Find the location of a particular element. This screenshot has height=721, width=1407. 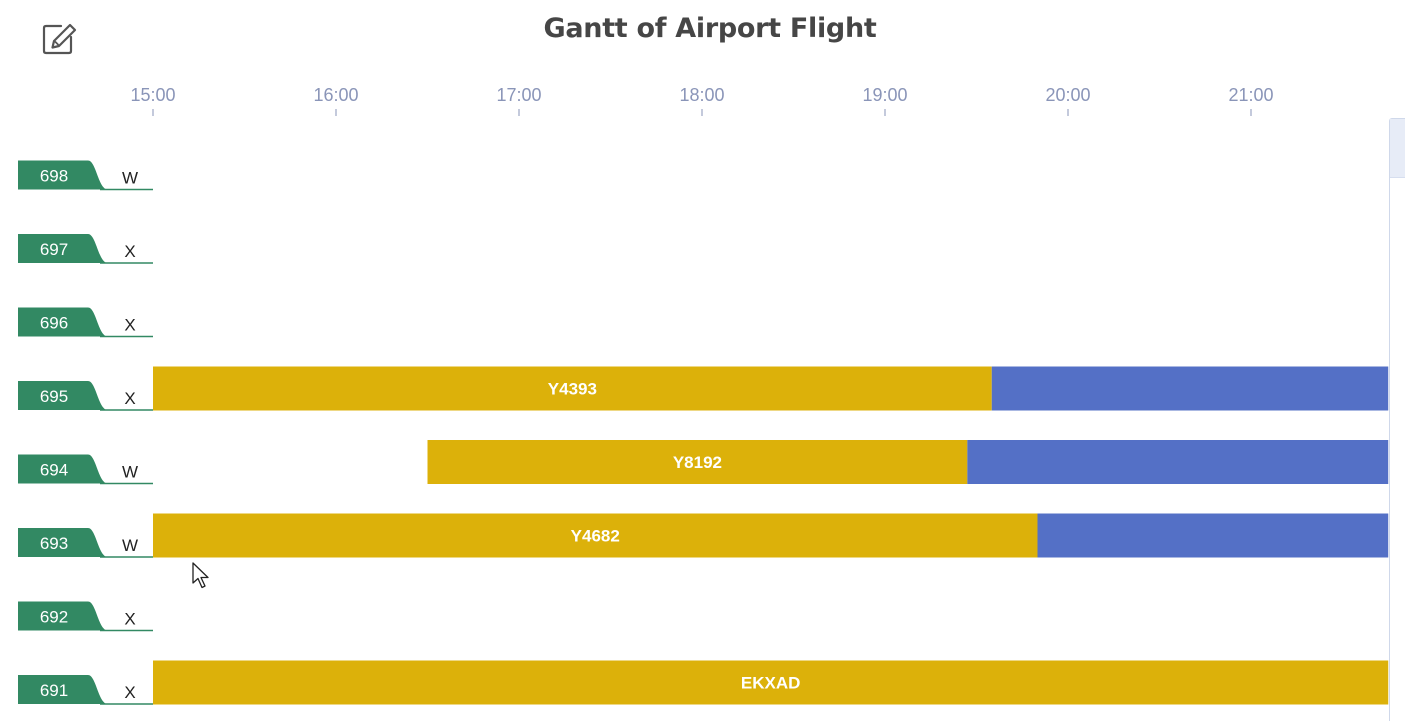

edit-icon is located at coordinates (60, 40).